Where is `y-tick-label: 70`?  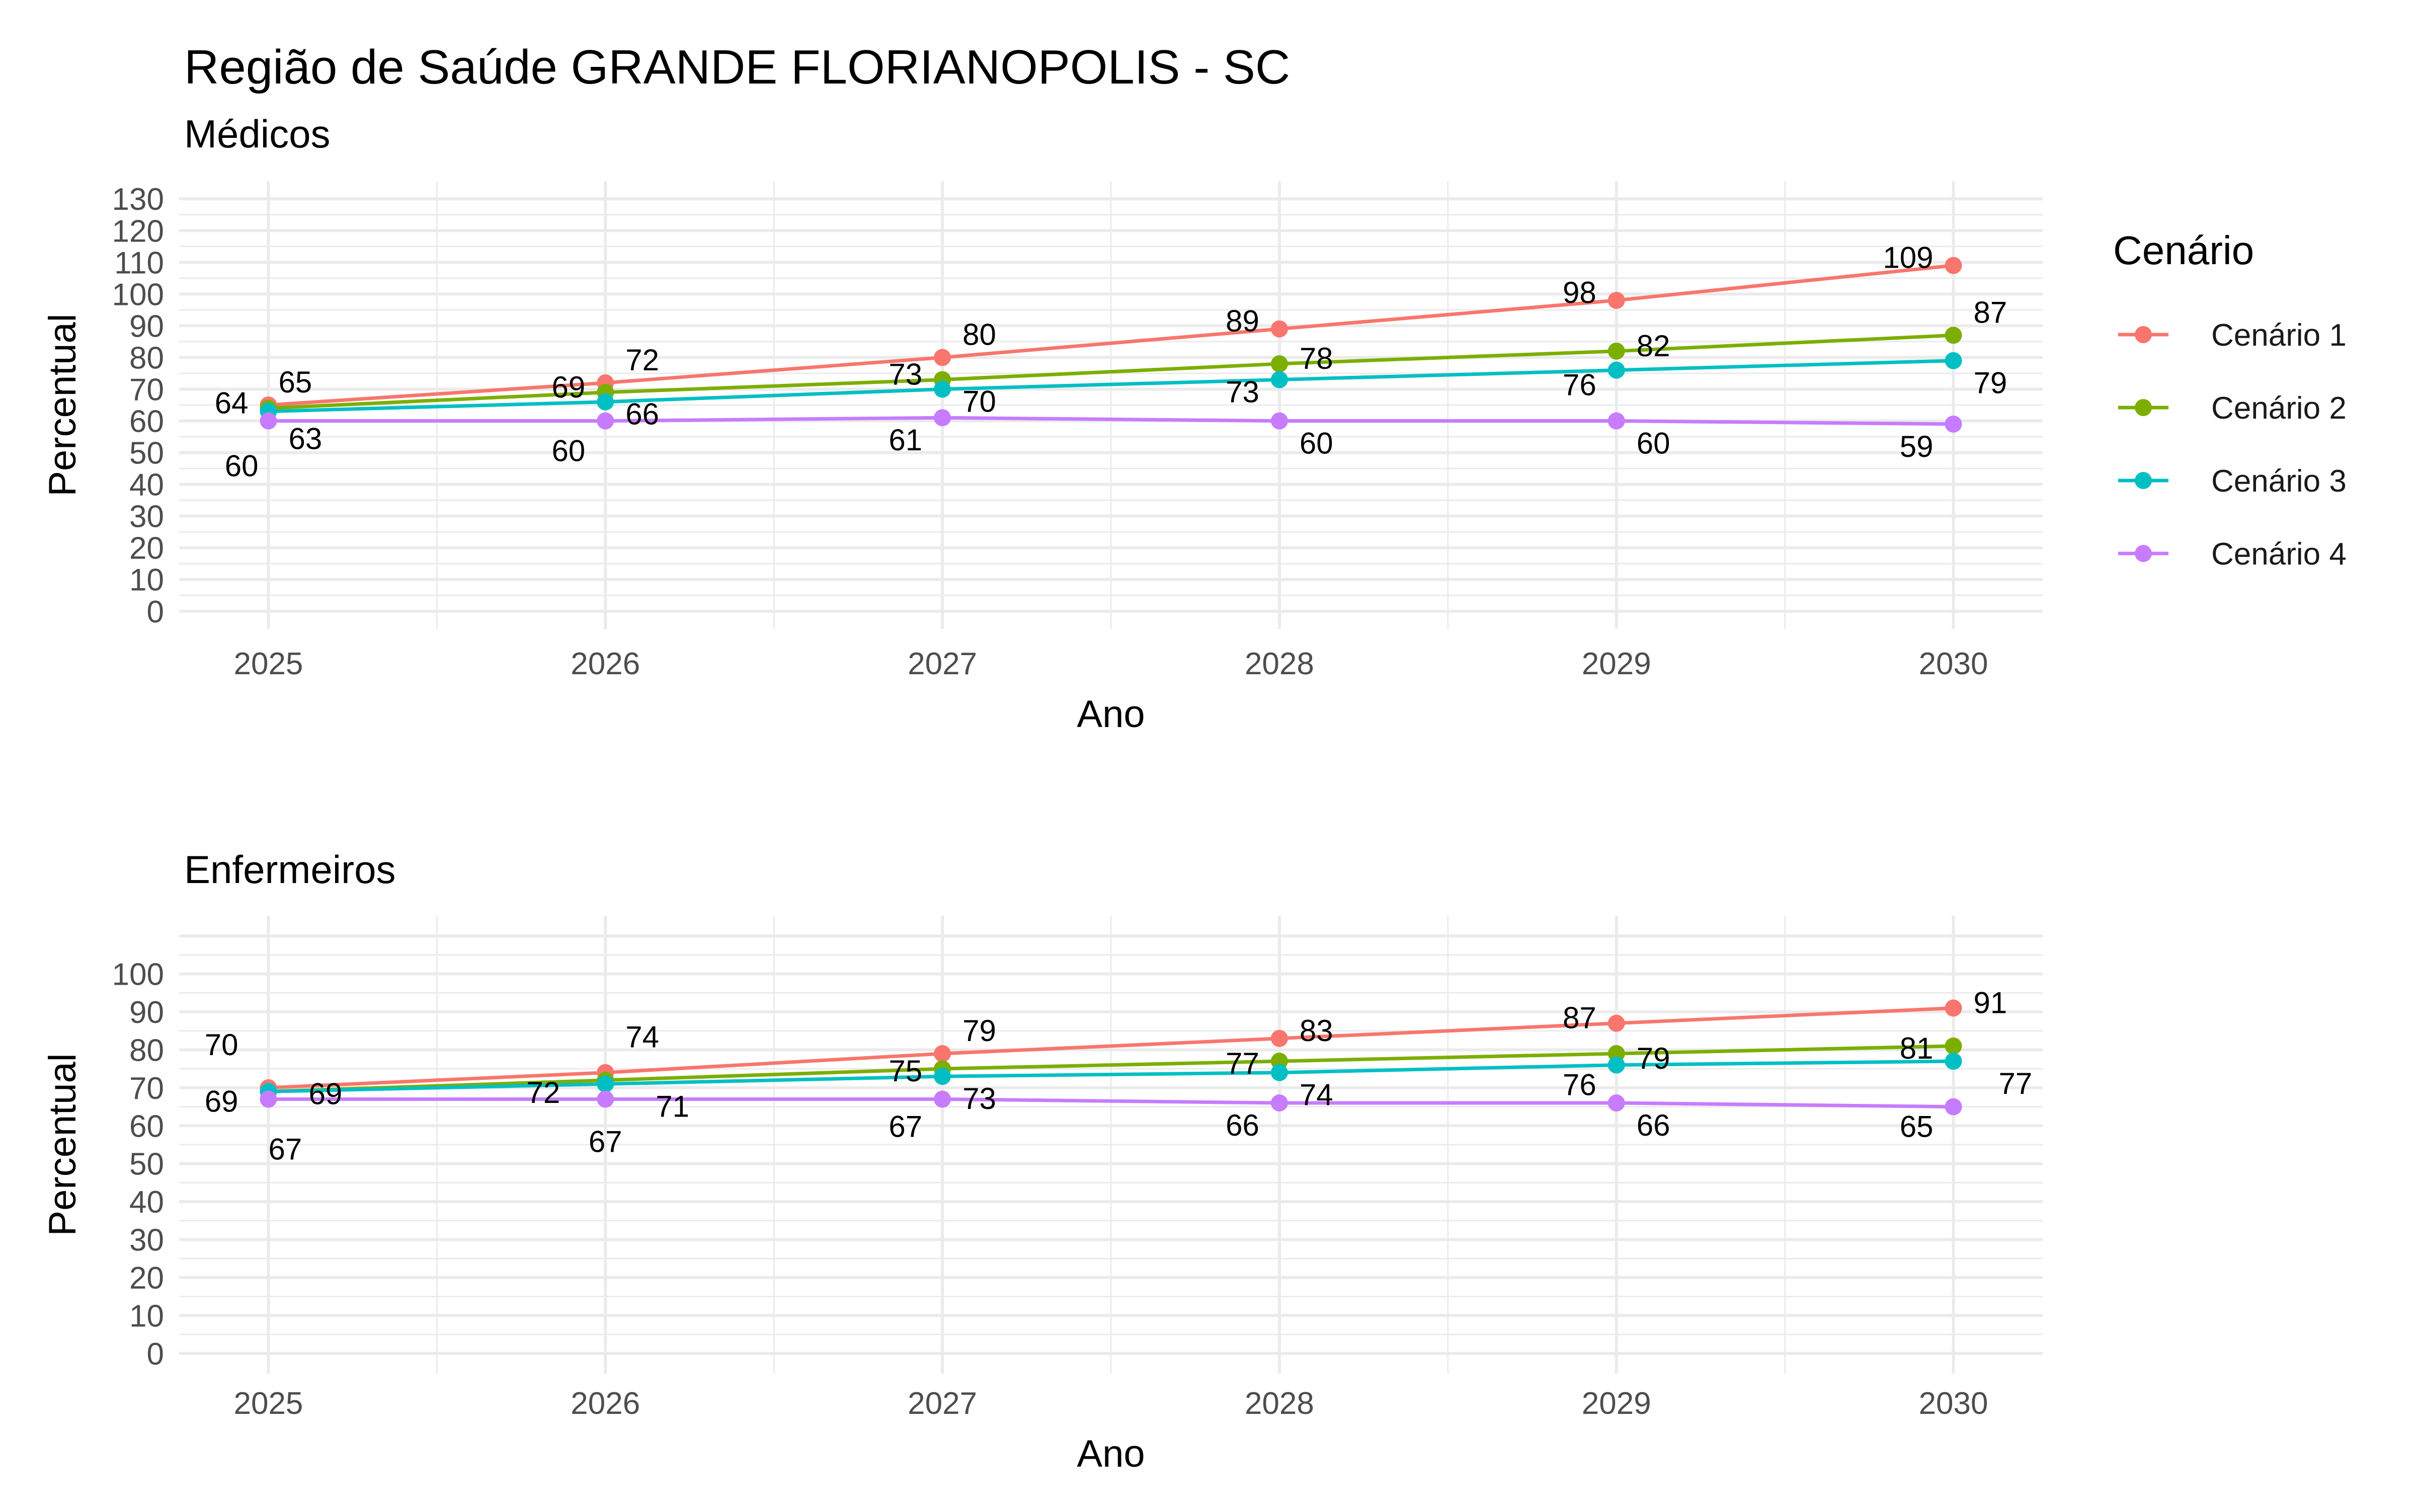 y-tick-label: 70 is located at coordinates (147, 1088).